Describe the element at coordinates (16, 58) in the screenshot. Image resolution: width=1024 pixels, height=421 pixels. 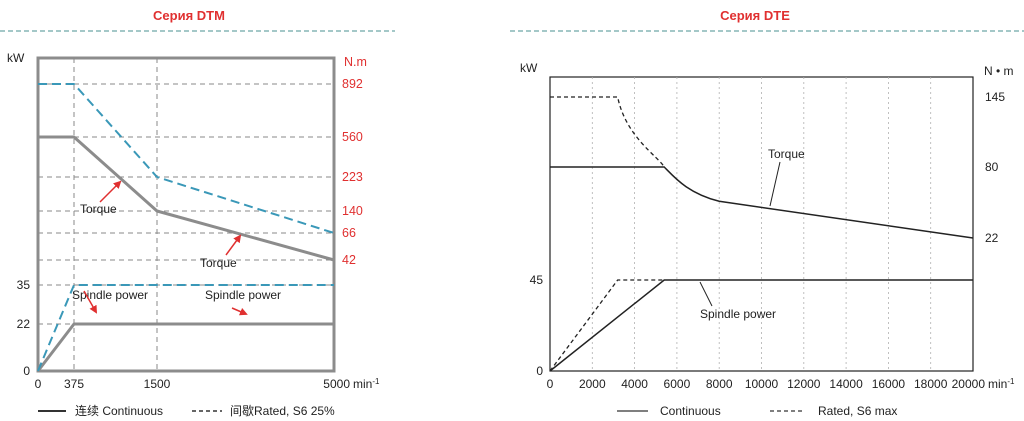
I see `dtm-left-unit: kW` at that location.